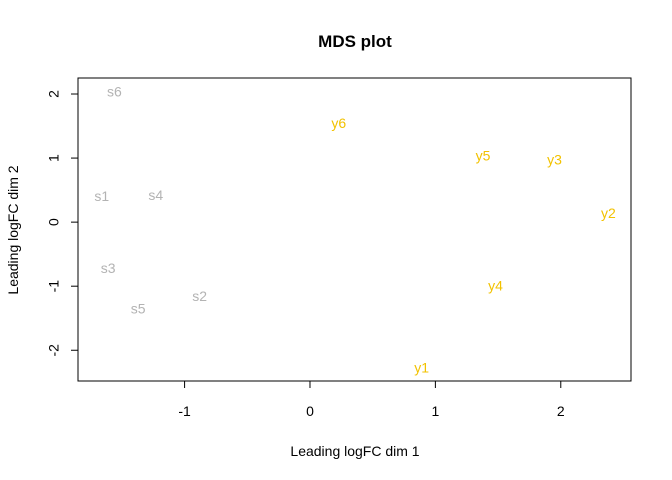 This screenshot has height=480, width=672. I want to click on y-tick-label: 2, so click(54, 94).